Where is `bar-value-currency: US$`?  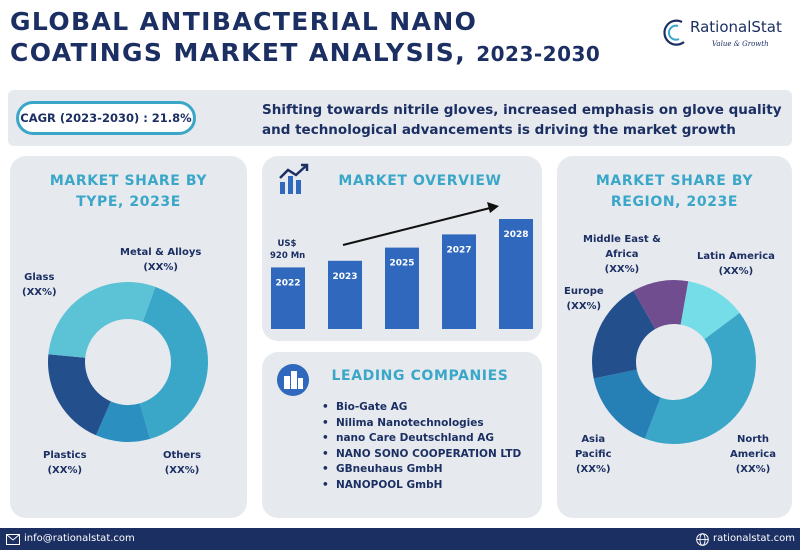
bar-value-currency: US$ is located at coordinates (287, 244).